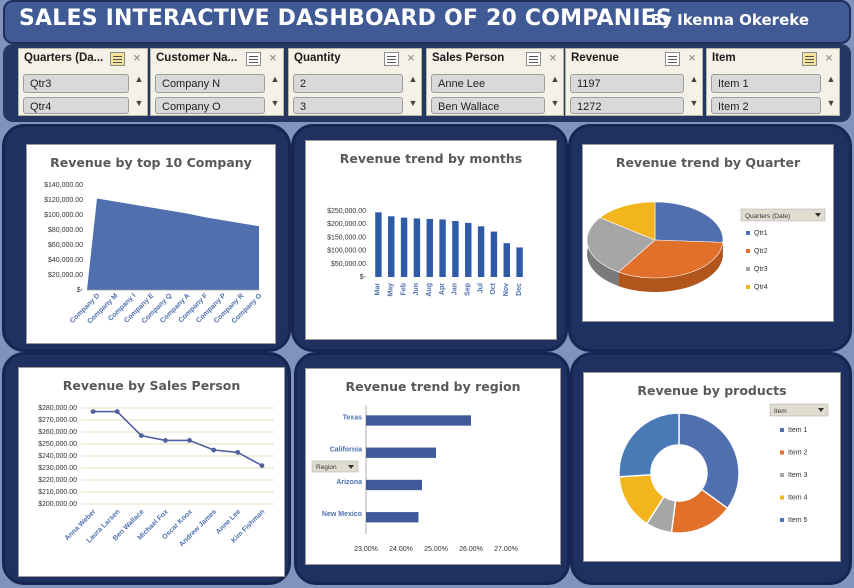  What do you see at coordinates (173, 244) in the screenshot?
I see `area-series` at bounding box center [173, 244].